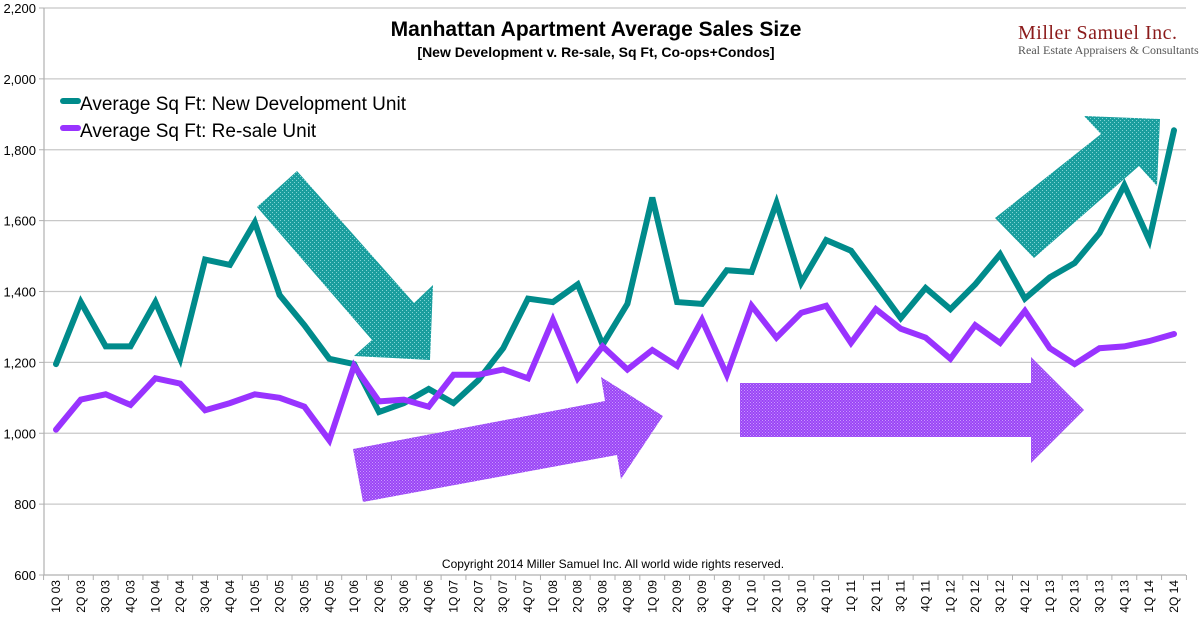  I want to click on x-tick-label: 2Q 06, so click(379, 596).